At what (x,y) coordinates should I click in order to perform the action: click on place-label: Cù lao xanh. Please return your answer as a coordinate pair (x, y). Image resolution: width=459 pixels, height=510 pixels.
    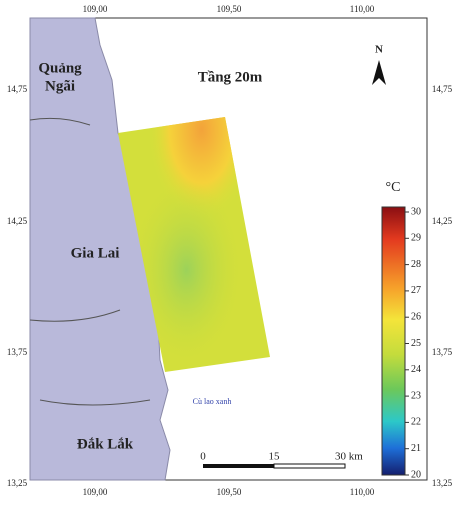
    Looking at the image, I should click on (212, 401).